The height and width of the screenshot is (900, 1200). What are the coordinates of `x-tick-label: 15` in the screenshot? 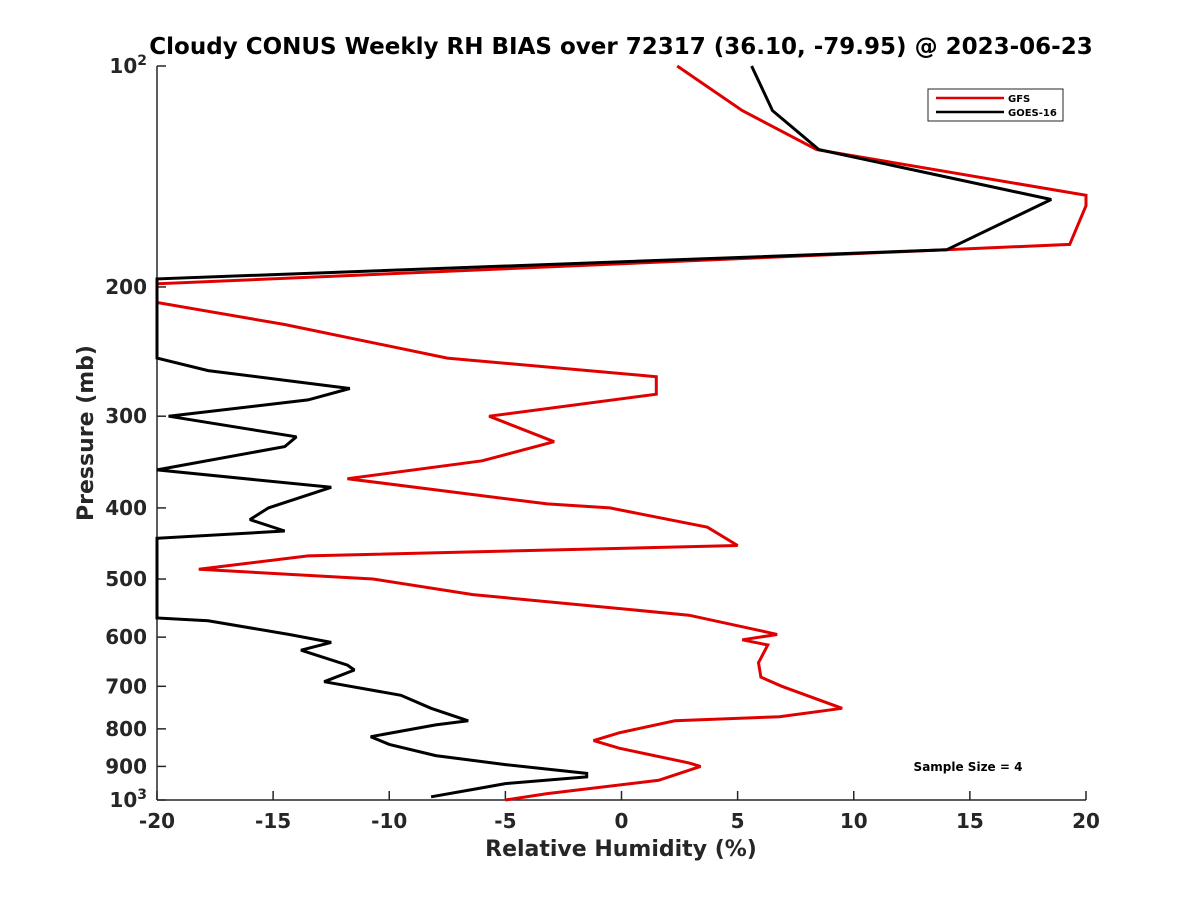 It's located at (970, 821).